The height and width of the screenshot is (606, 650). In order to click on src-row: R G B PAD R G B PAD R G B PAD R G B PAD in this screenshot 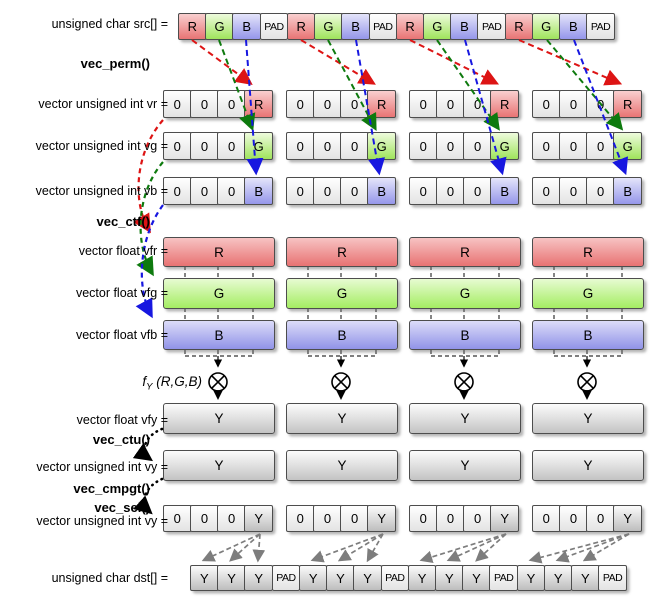, I will do `click(396, 26)`.